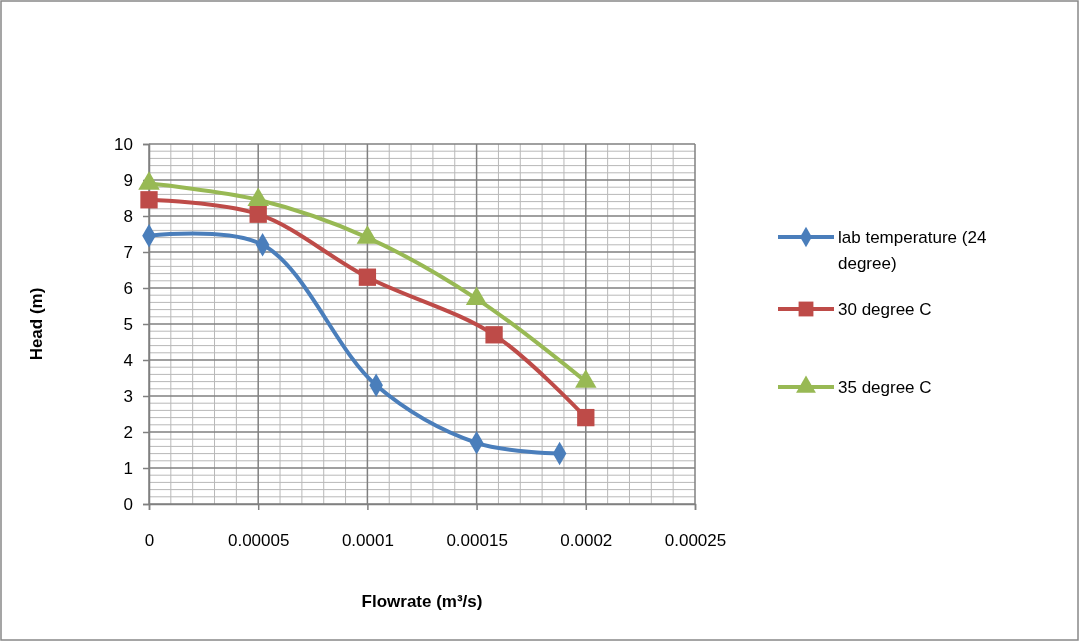 The width and height of the screenshot is (1081, 643). Describe the element at coordinates (128, 360) in the screenshot. I see `y-tick-label: 4` at that location.